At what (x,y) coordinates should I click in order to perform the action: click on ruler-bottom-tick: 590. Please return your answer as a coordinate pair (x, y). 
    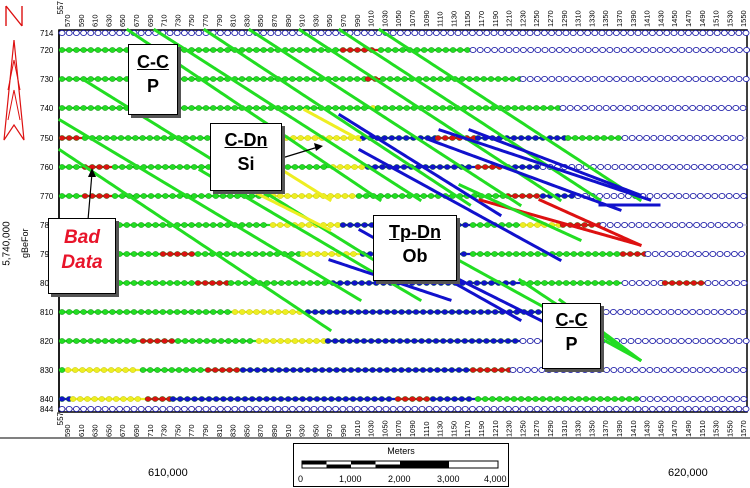
    Looking at the image, I should click on (67, 430).